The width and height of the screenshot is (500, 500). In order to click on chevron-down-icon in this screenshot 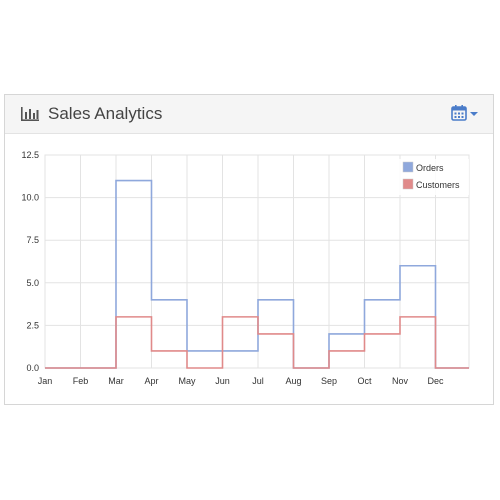, I will do `click(474, 114)`.